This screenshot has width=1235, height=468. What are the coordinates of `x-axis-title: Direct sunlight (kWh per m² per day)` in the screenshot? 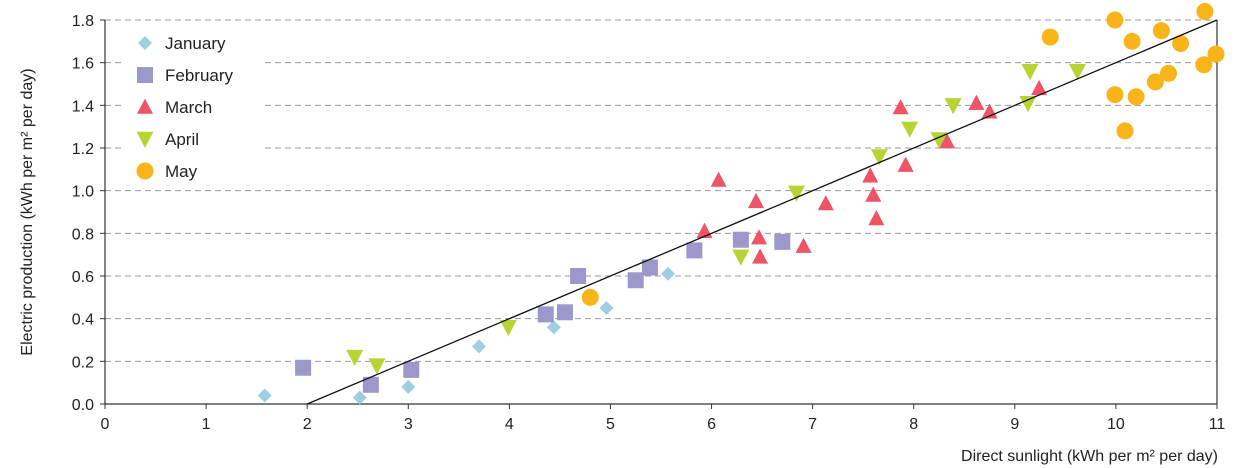 It's located at (1089, 456).